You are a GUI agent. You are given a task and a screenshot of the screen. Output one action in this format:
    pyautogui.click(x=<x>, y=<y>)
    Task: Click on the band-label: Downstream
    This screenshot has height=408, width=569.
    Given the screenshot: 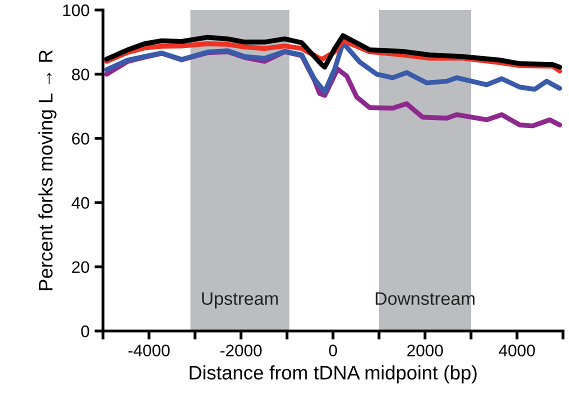 What is the action you would take?
    pyautogui.click(x=425, y=298)
    